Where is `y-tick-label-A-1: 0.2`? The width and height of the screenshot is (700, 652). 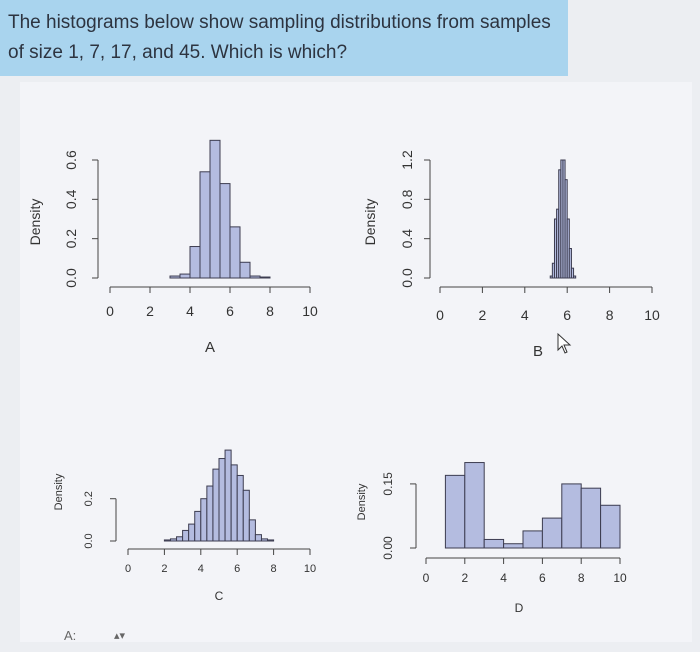
y-tick-label-A-1: 0.2 is located at coordinates (71, 239).